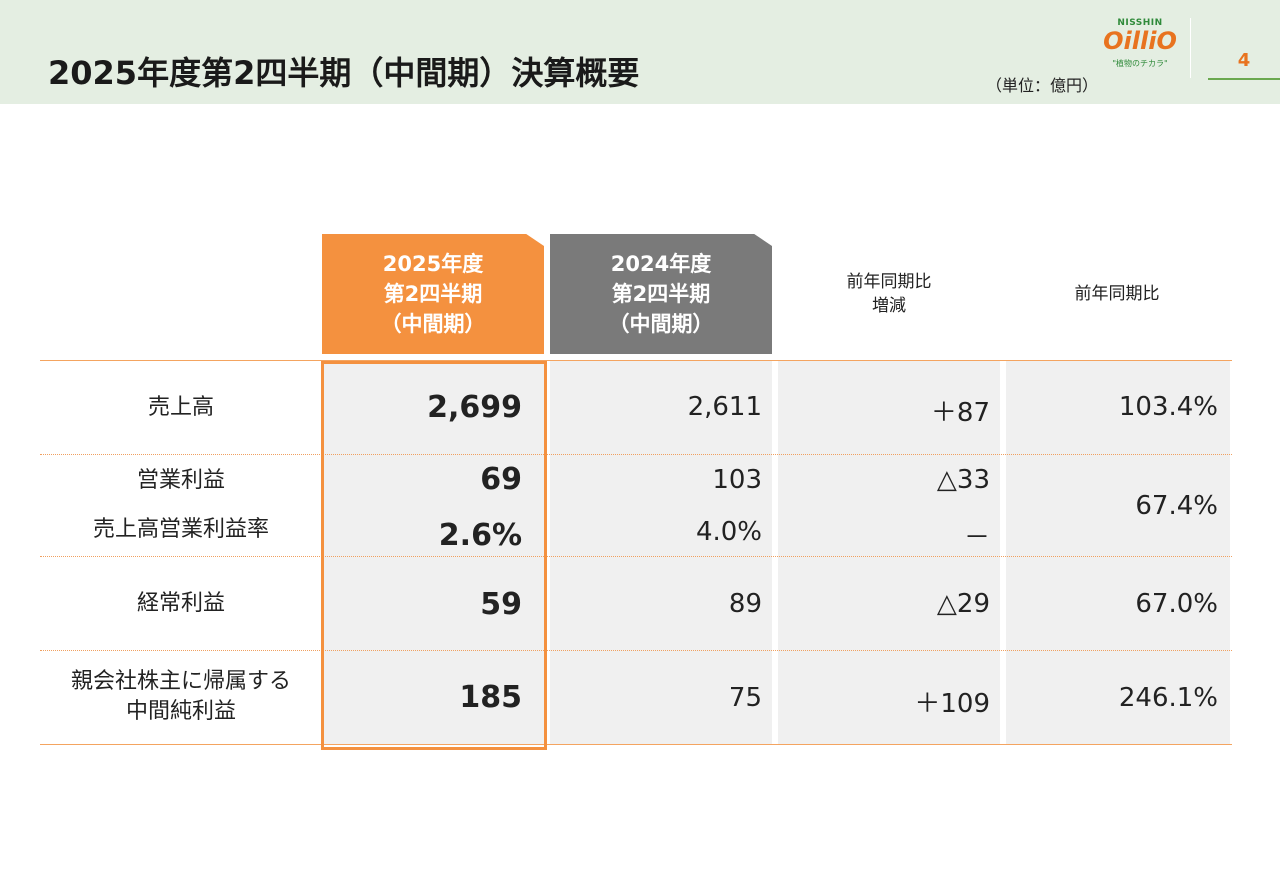  What do you see at coordinates (889, 306) in the screenshot?
I see `column-header-diff-line2: 増減` at bounding box center [889, 306].